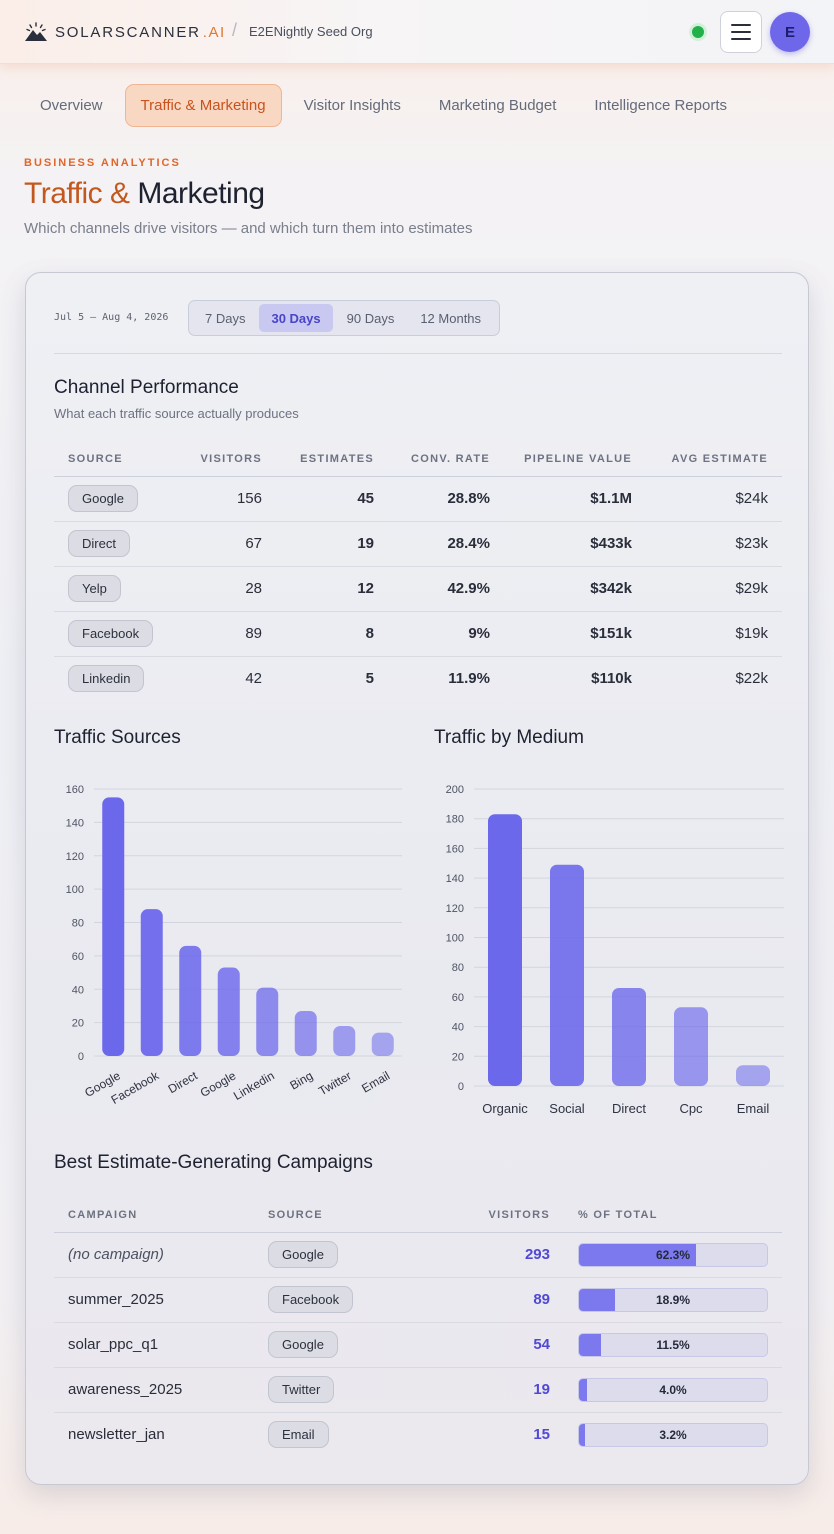  What do you see at coordinates (71, 105) in the screenshot?
I see `tab-overview: Overview` at bounding box center [71, 105].